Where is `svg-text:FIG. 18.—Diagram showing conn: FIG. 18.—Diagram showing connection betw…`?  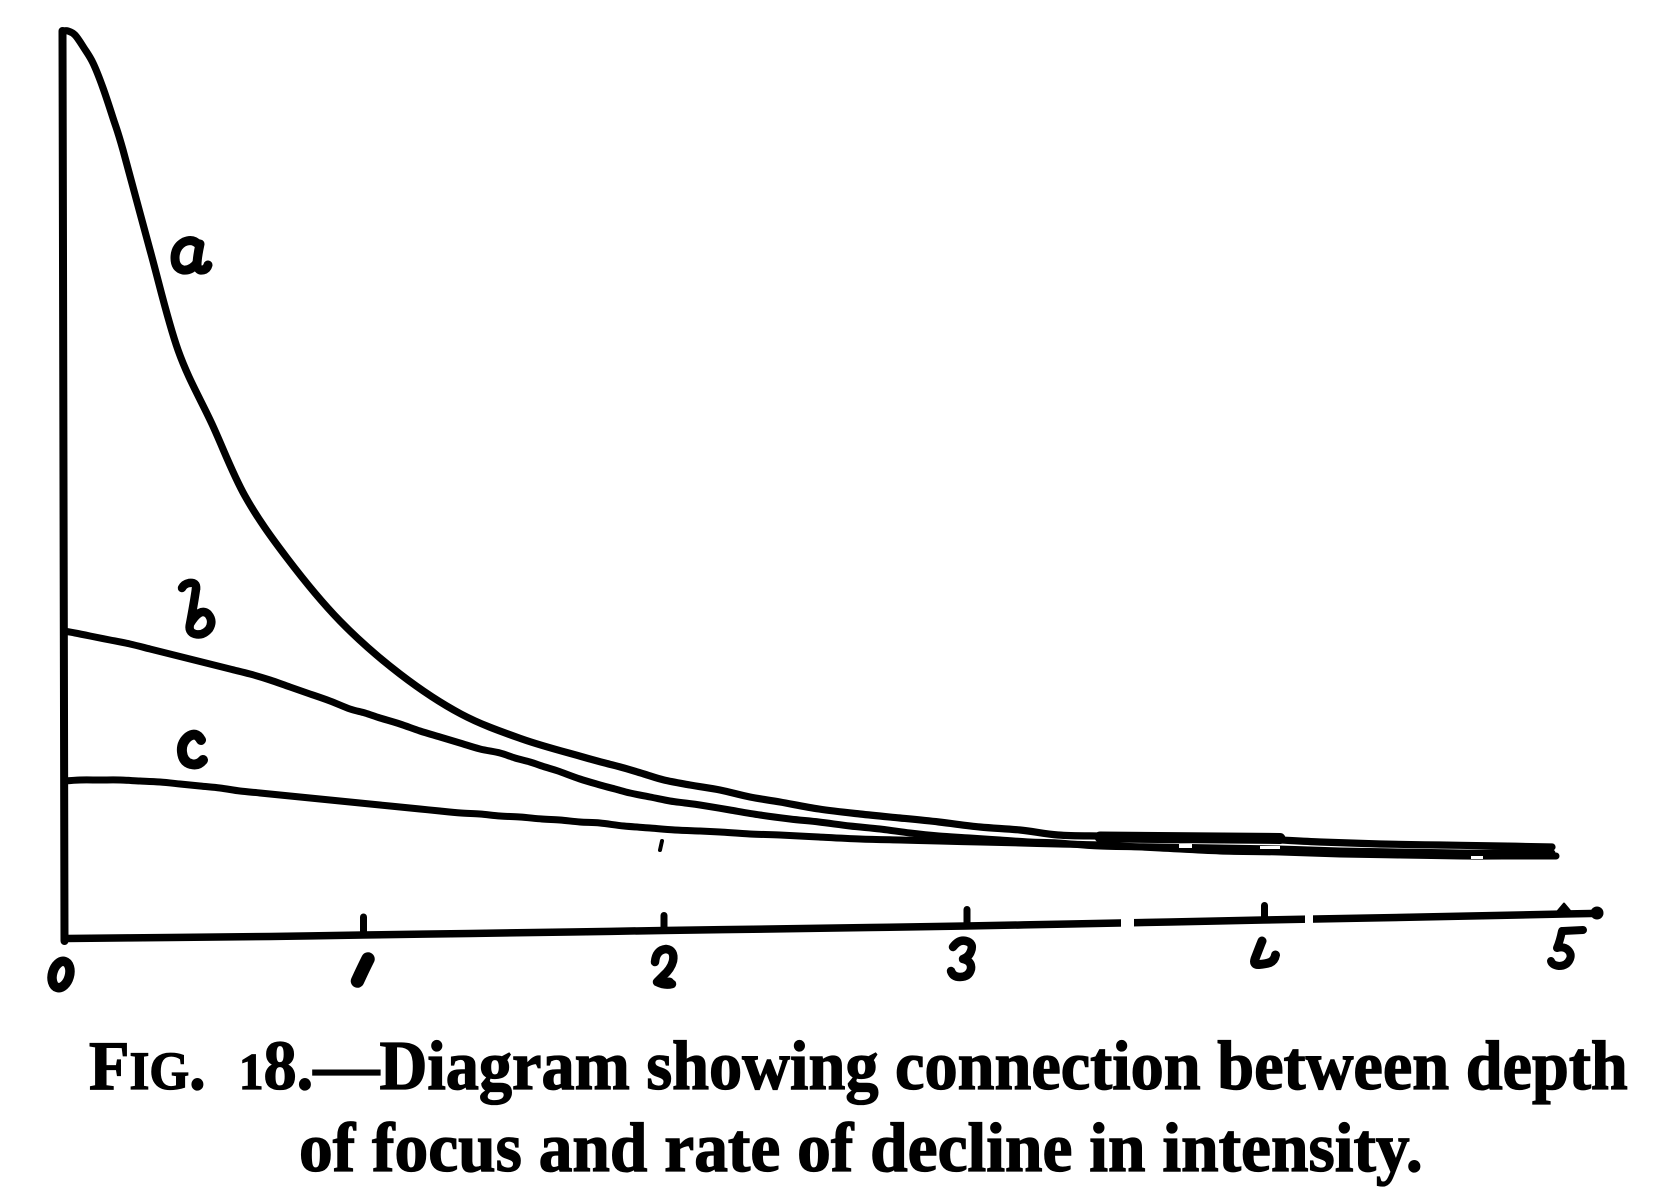 svg-text:FIG. 18.—Diagram showing conn: FIG. 18.—Diagram showing connection betw… is located at coordinates (858, 1065).